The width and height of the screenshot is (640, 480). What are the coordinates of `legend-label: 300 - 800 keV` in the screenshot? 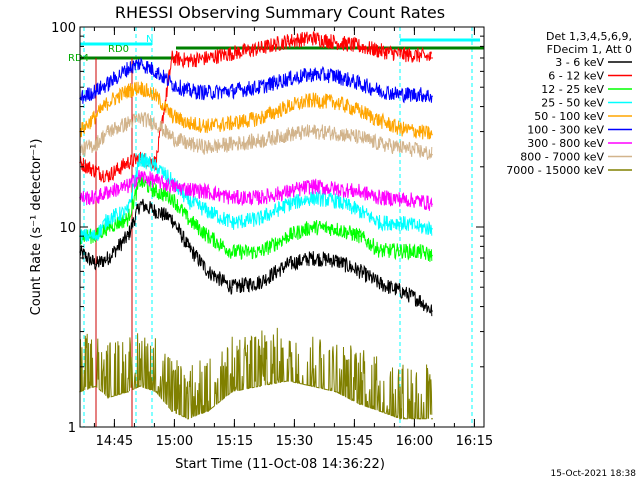 It's located at (565, 143).